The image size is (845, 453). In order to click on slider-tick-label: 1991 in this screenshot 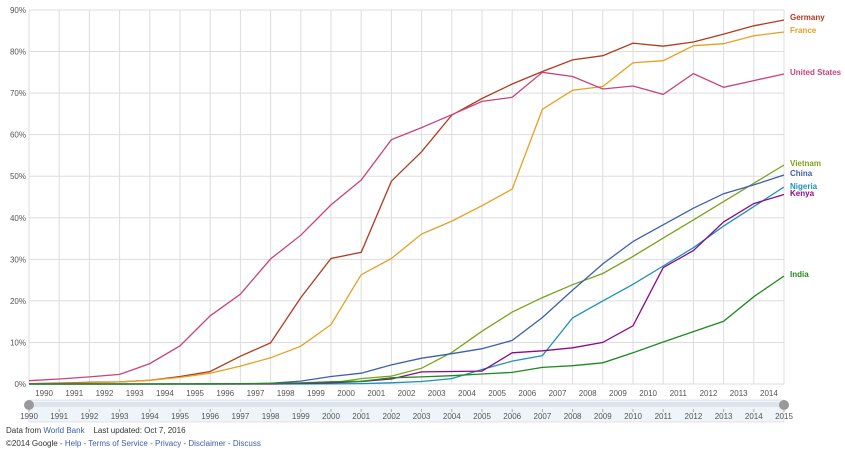, I will do `click(59, 416)`.